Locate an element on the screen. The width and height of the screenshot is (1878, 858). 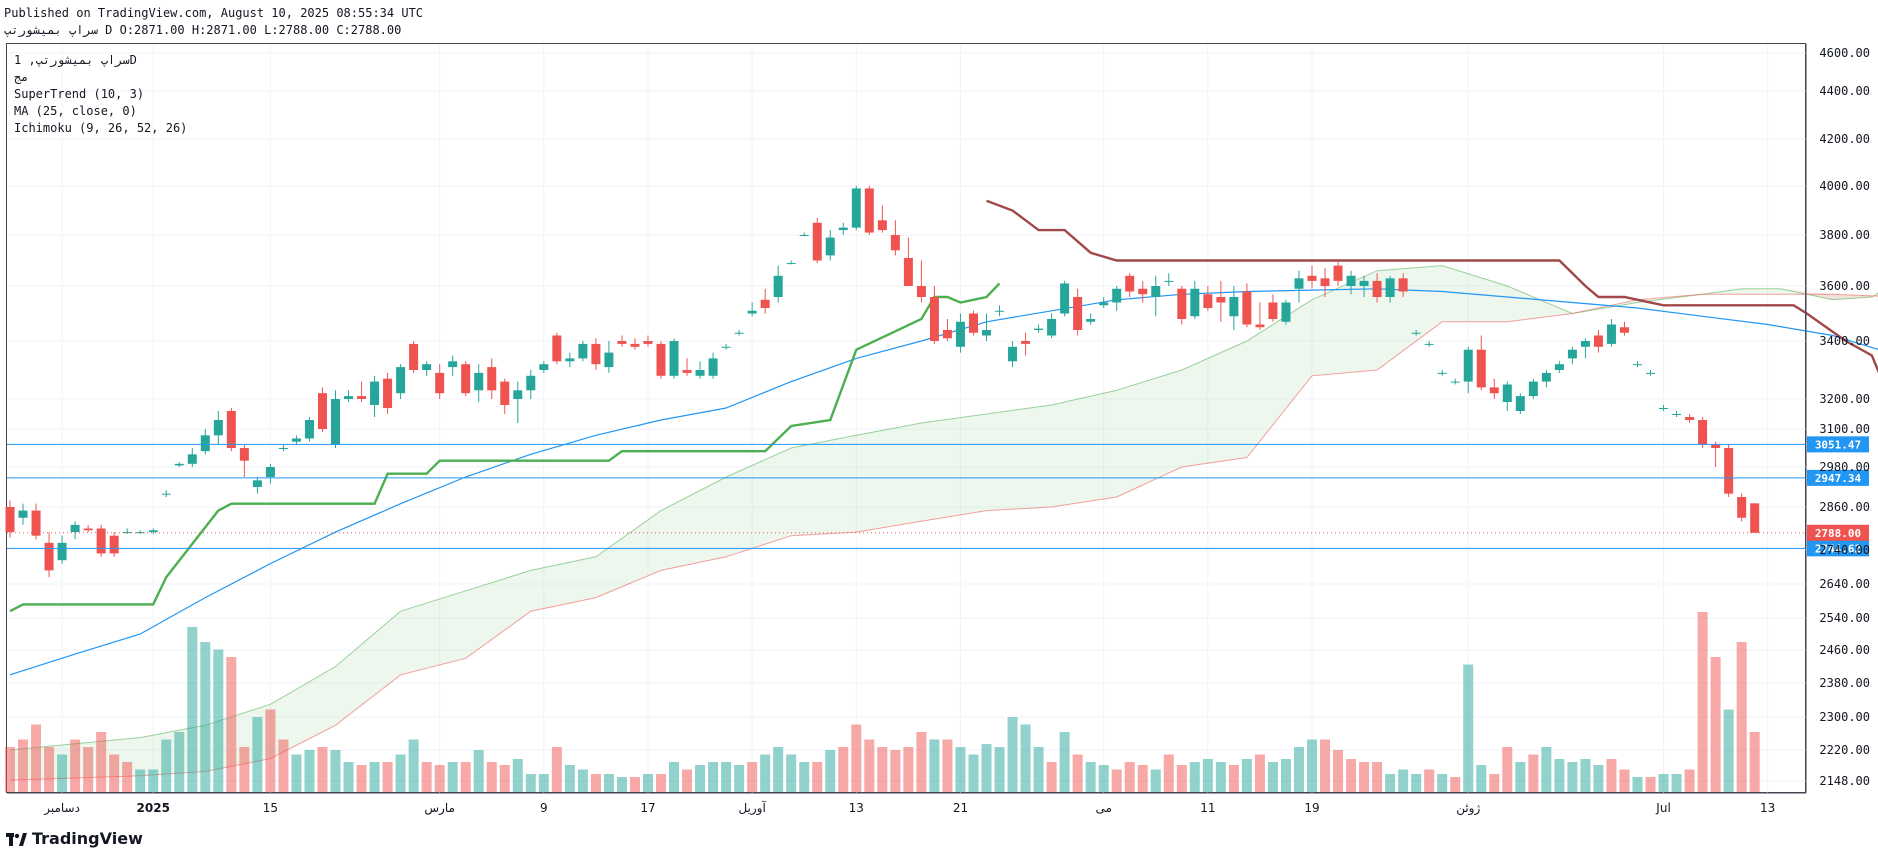
ichimoku-cloud-red is located at coordinates (1829, 294).